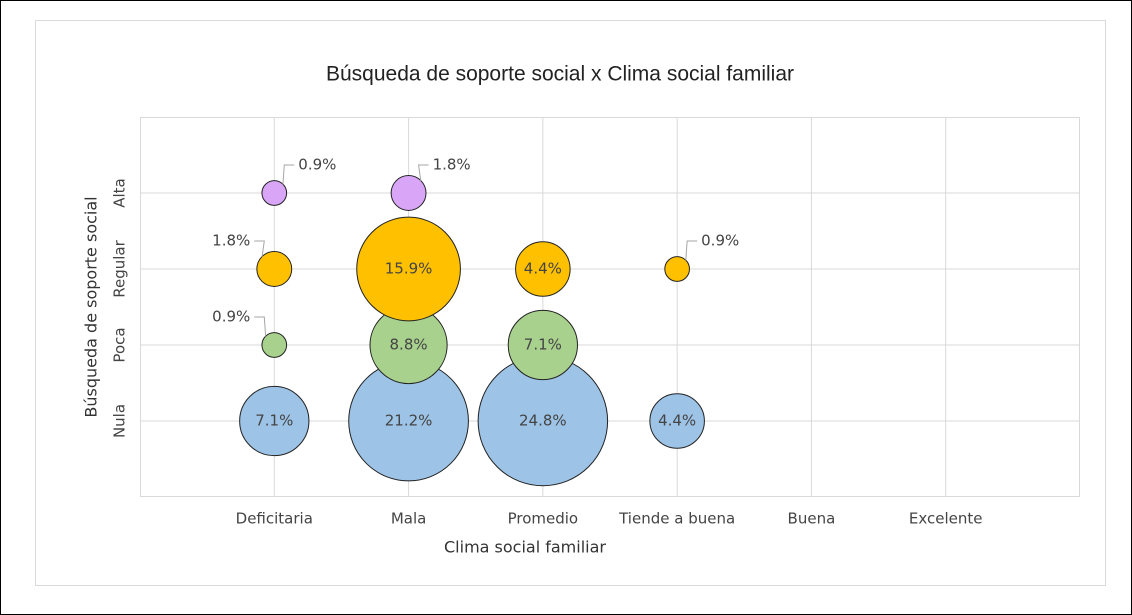 The height and width of the screenshot is (615, 1132). What do you see at coordinates (120, 193) in the screenshot?
I see `y-tick-label: Alta` at bounding box center [120, 193].